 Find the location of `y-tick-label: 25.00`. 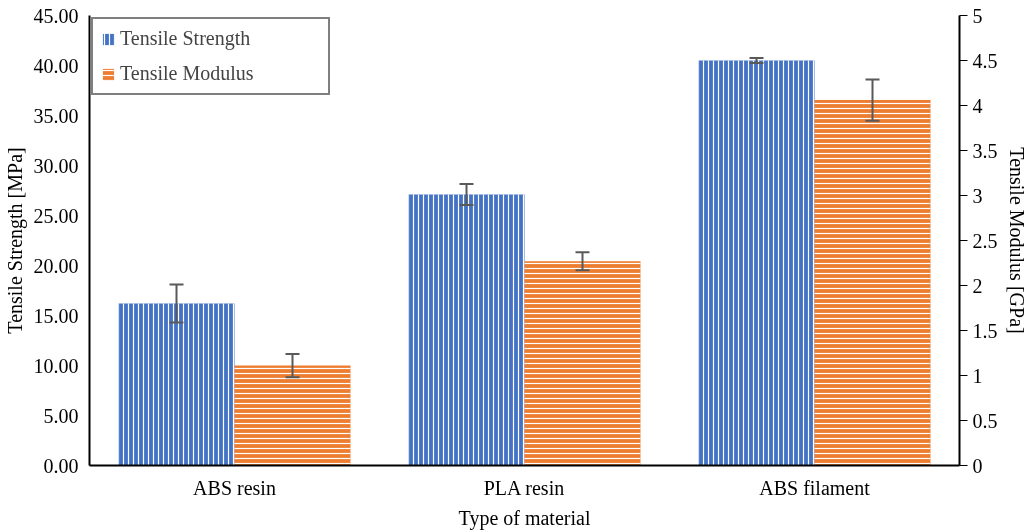

y-tick-label: 25.00 is located at coordinates (56, 215).